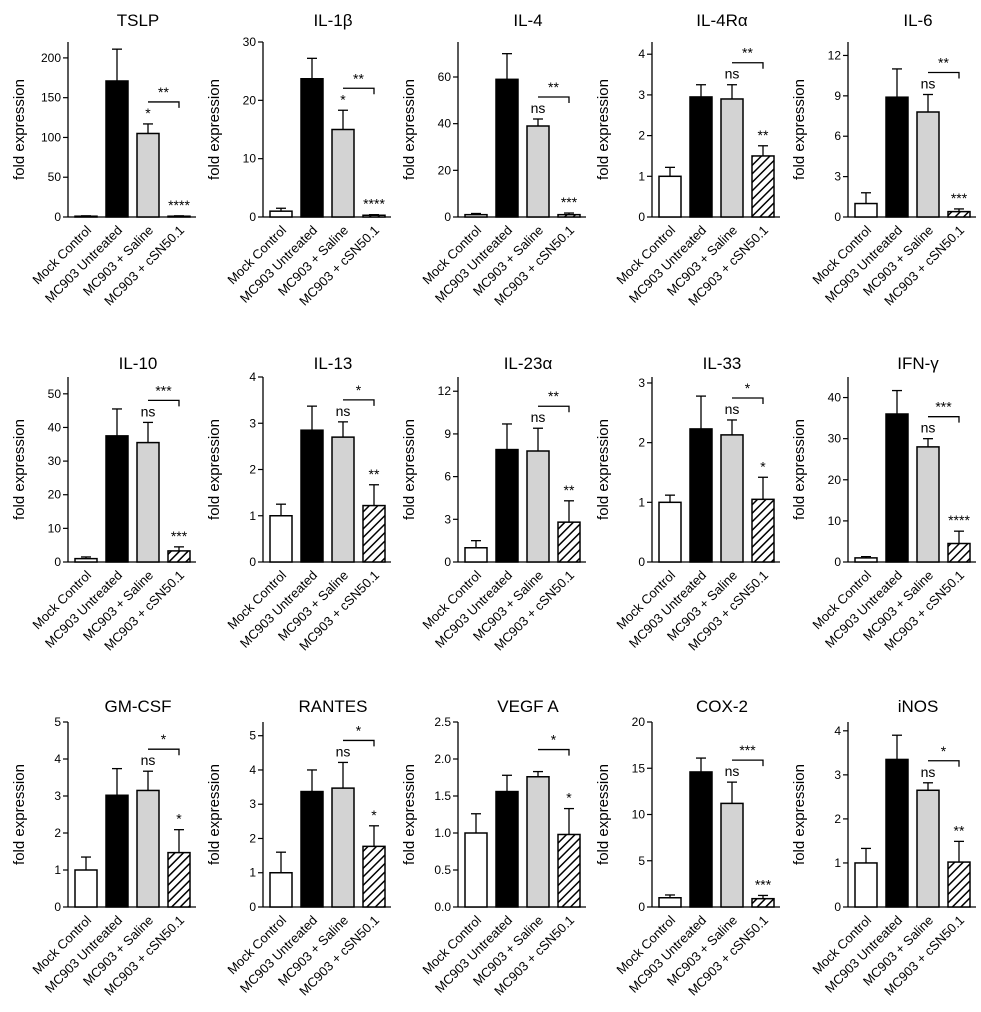  What do you see at coordinates (51, 98) in the screenshot?
I see `y-tick-label: 150` at bounding box center [51, 98].